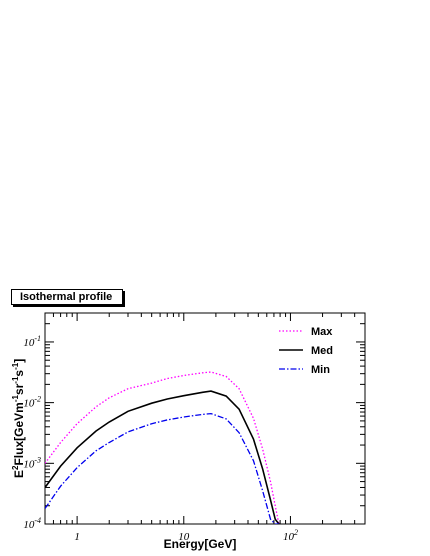 The width and height of the screenshot is (430, 556). What do you see at coordinates (77, 537) in the screenshot?
I see `x-tick-label: 1` at bounding box center [77, 537].